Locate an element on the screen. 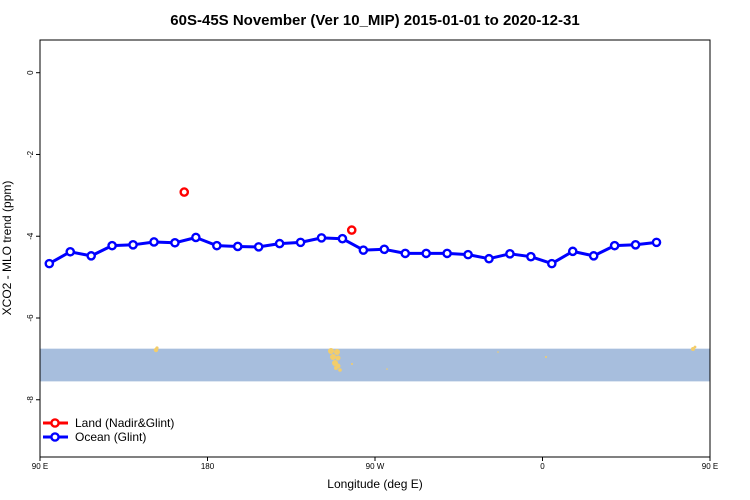 This screenshot has width=750, height=500. x-tick-label: 90 W is located at coordinates (375, 466).